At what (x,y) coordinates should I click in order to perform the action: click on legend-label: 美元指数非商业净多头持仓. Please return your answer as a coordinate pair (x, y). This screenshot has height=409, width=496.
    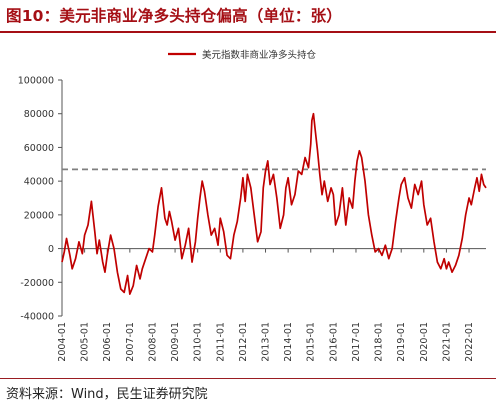
    Looking at the image, I should click on (259, 55).